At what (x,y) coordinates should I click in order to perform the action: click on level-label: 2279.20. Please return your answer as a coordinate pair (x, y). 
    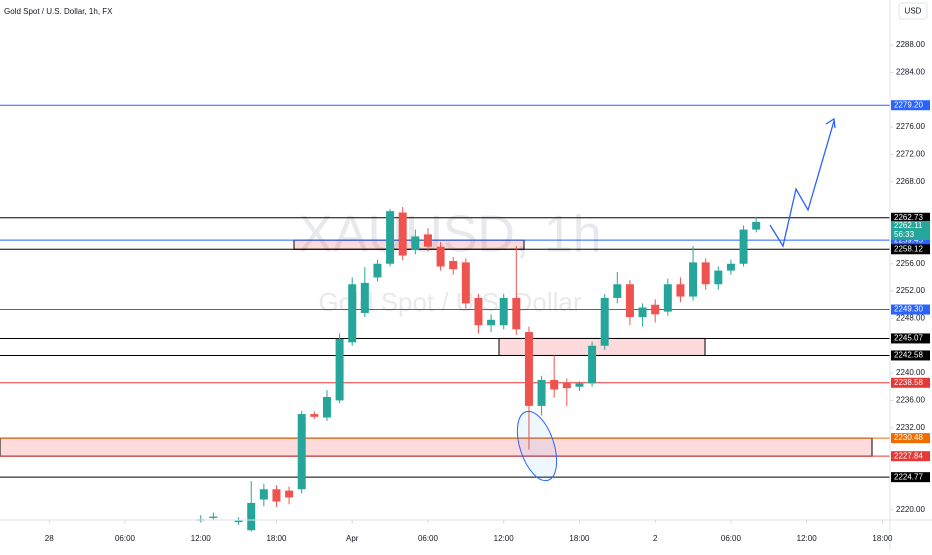
    Looking at the image, I should click on (908, 104).